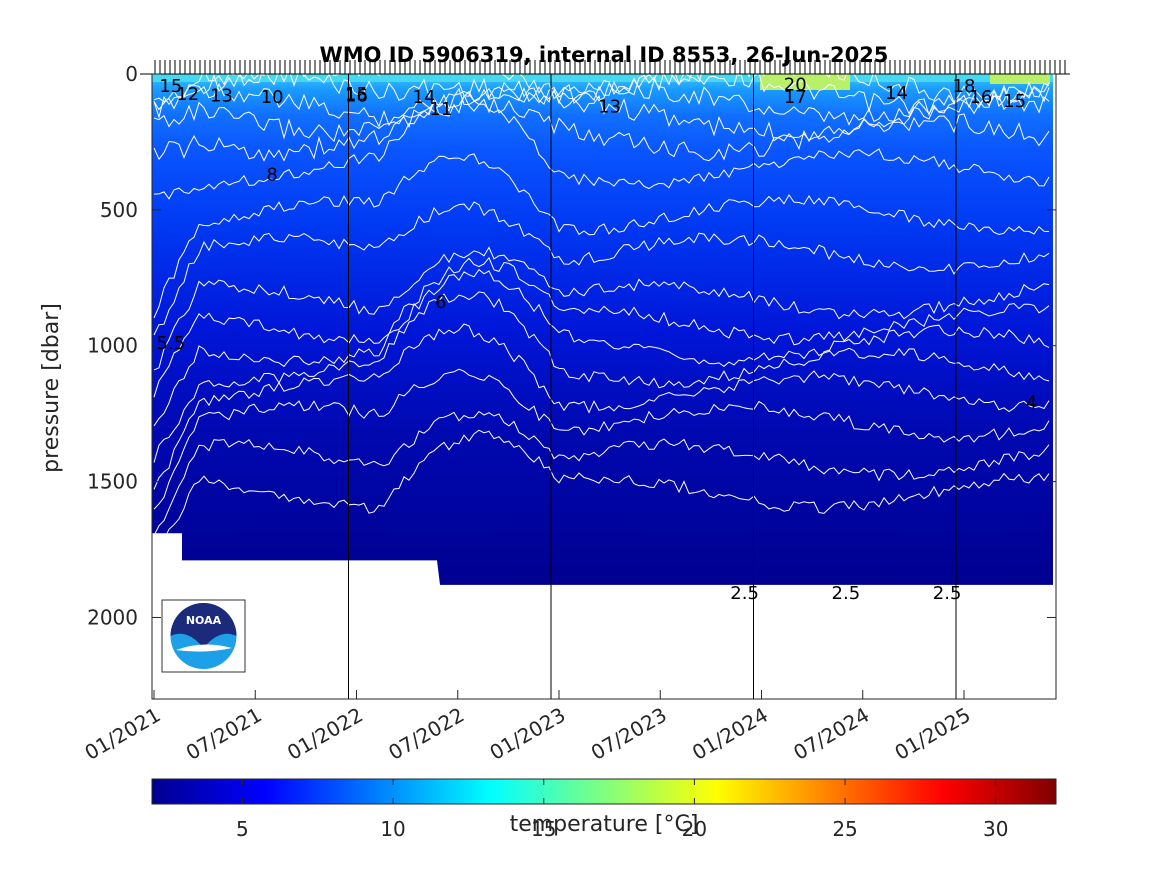 The image size is (1167, 875). What do you see at coordinates (1031, 403) in the screenshot?
I see `contour-label: 4` at bounding box center [1031, 403].